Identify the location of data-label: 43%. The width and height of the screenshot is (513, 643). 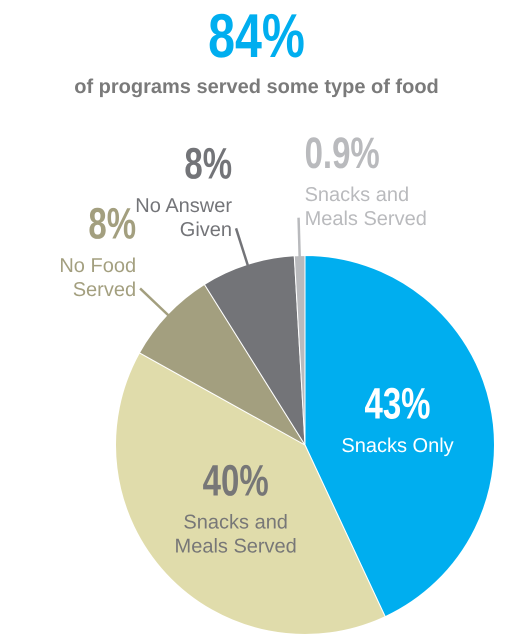
(397, 404).